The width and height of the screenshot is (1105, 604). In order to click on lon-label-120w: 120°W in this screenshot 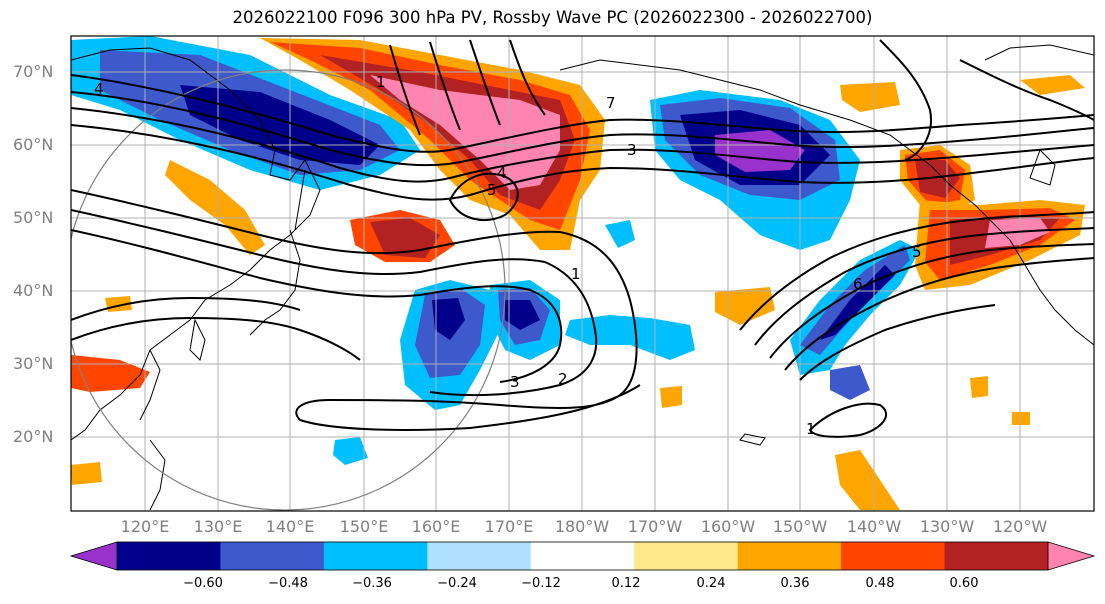, I will do `click(1020, 526)`.